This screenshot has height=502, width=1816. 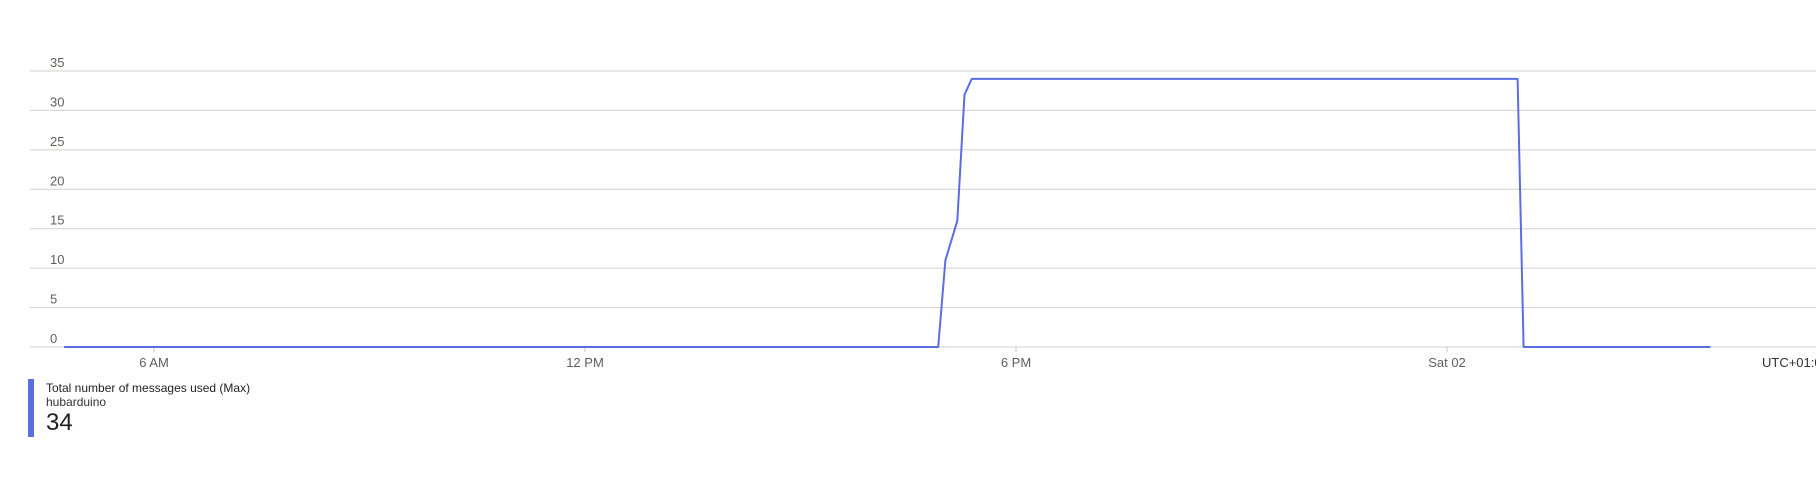 I want to click on x-axis-ticks: 6 AM 12 PM 6 PM Sat 02, so click(x=802, y=358).